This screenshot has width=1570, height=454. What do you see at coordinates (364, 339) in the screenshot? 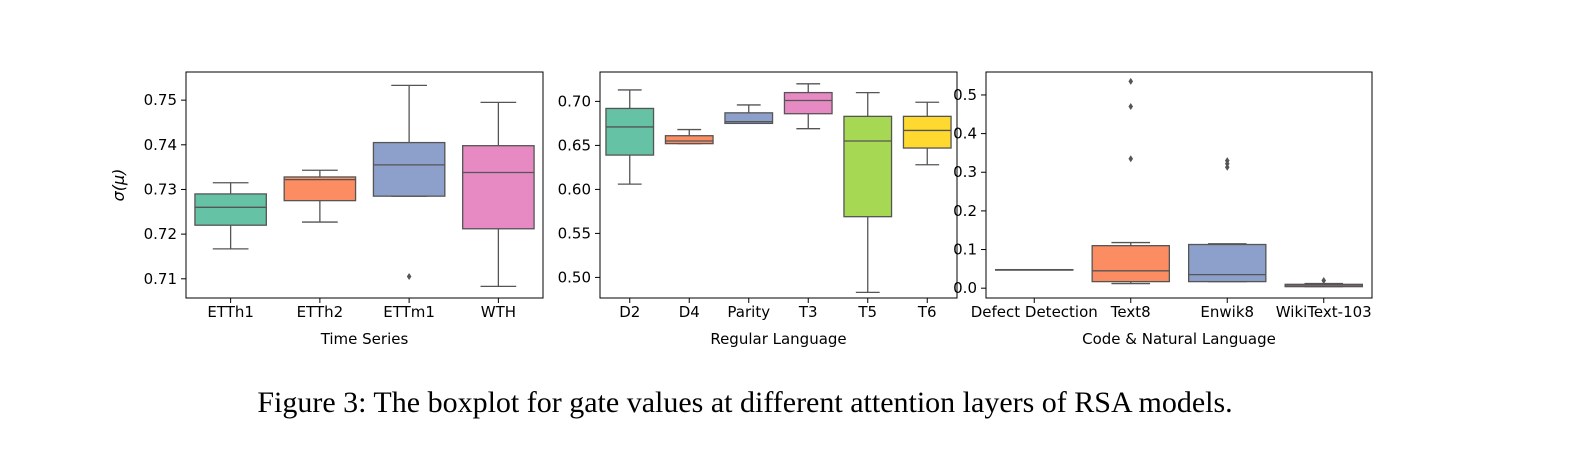
I see `x-axis-label: Time Series` at bounding box center [364, 339].